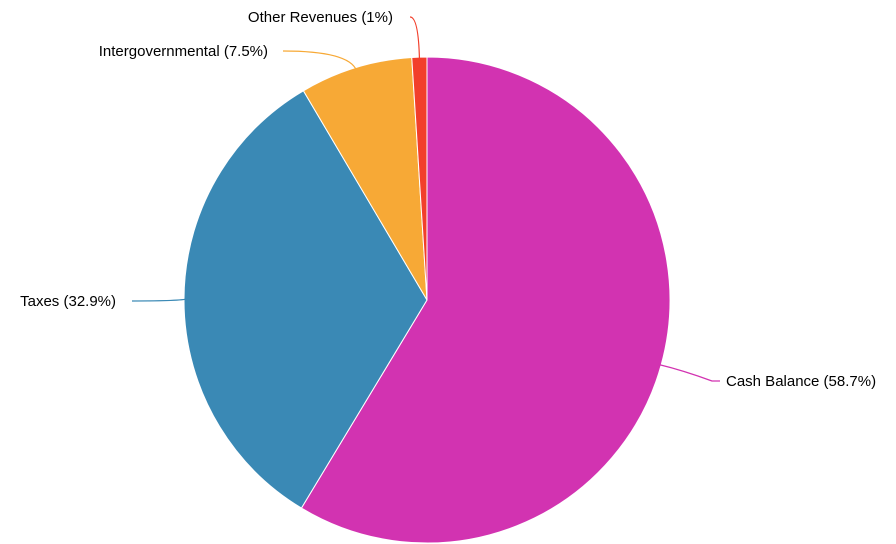 Image resolution: width=896 pixels, height=544 pixels. I want to click on callout-line-taxes, so click(159, 300).